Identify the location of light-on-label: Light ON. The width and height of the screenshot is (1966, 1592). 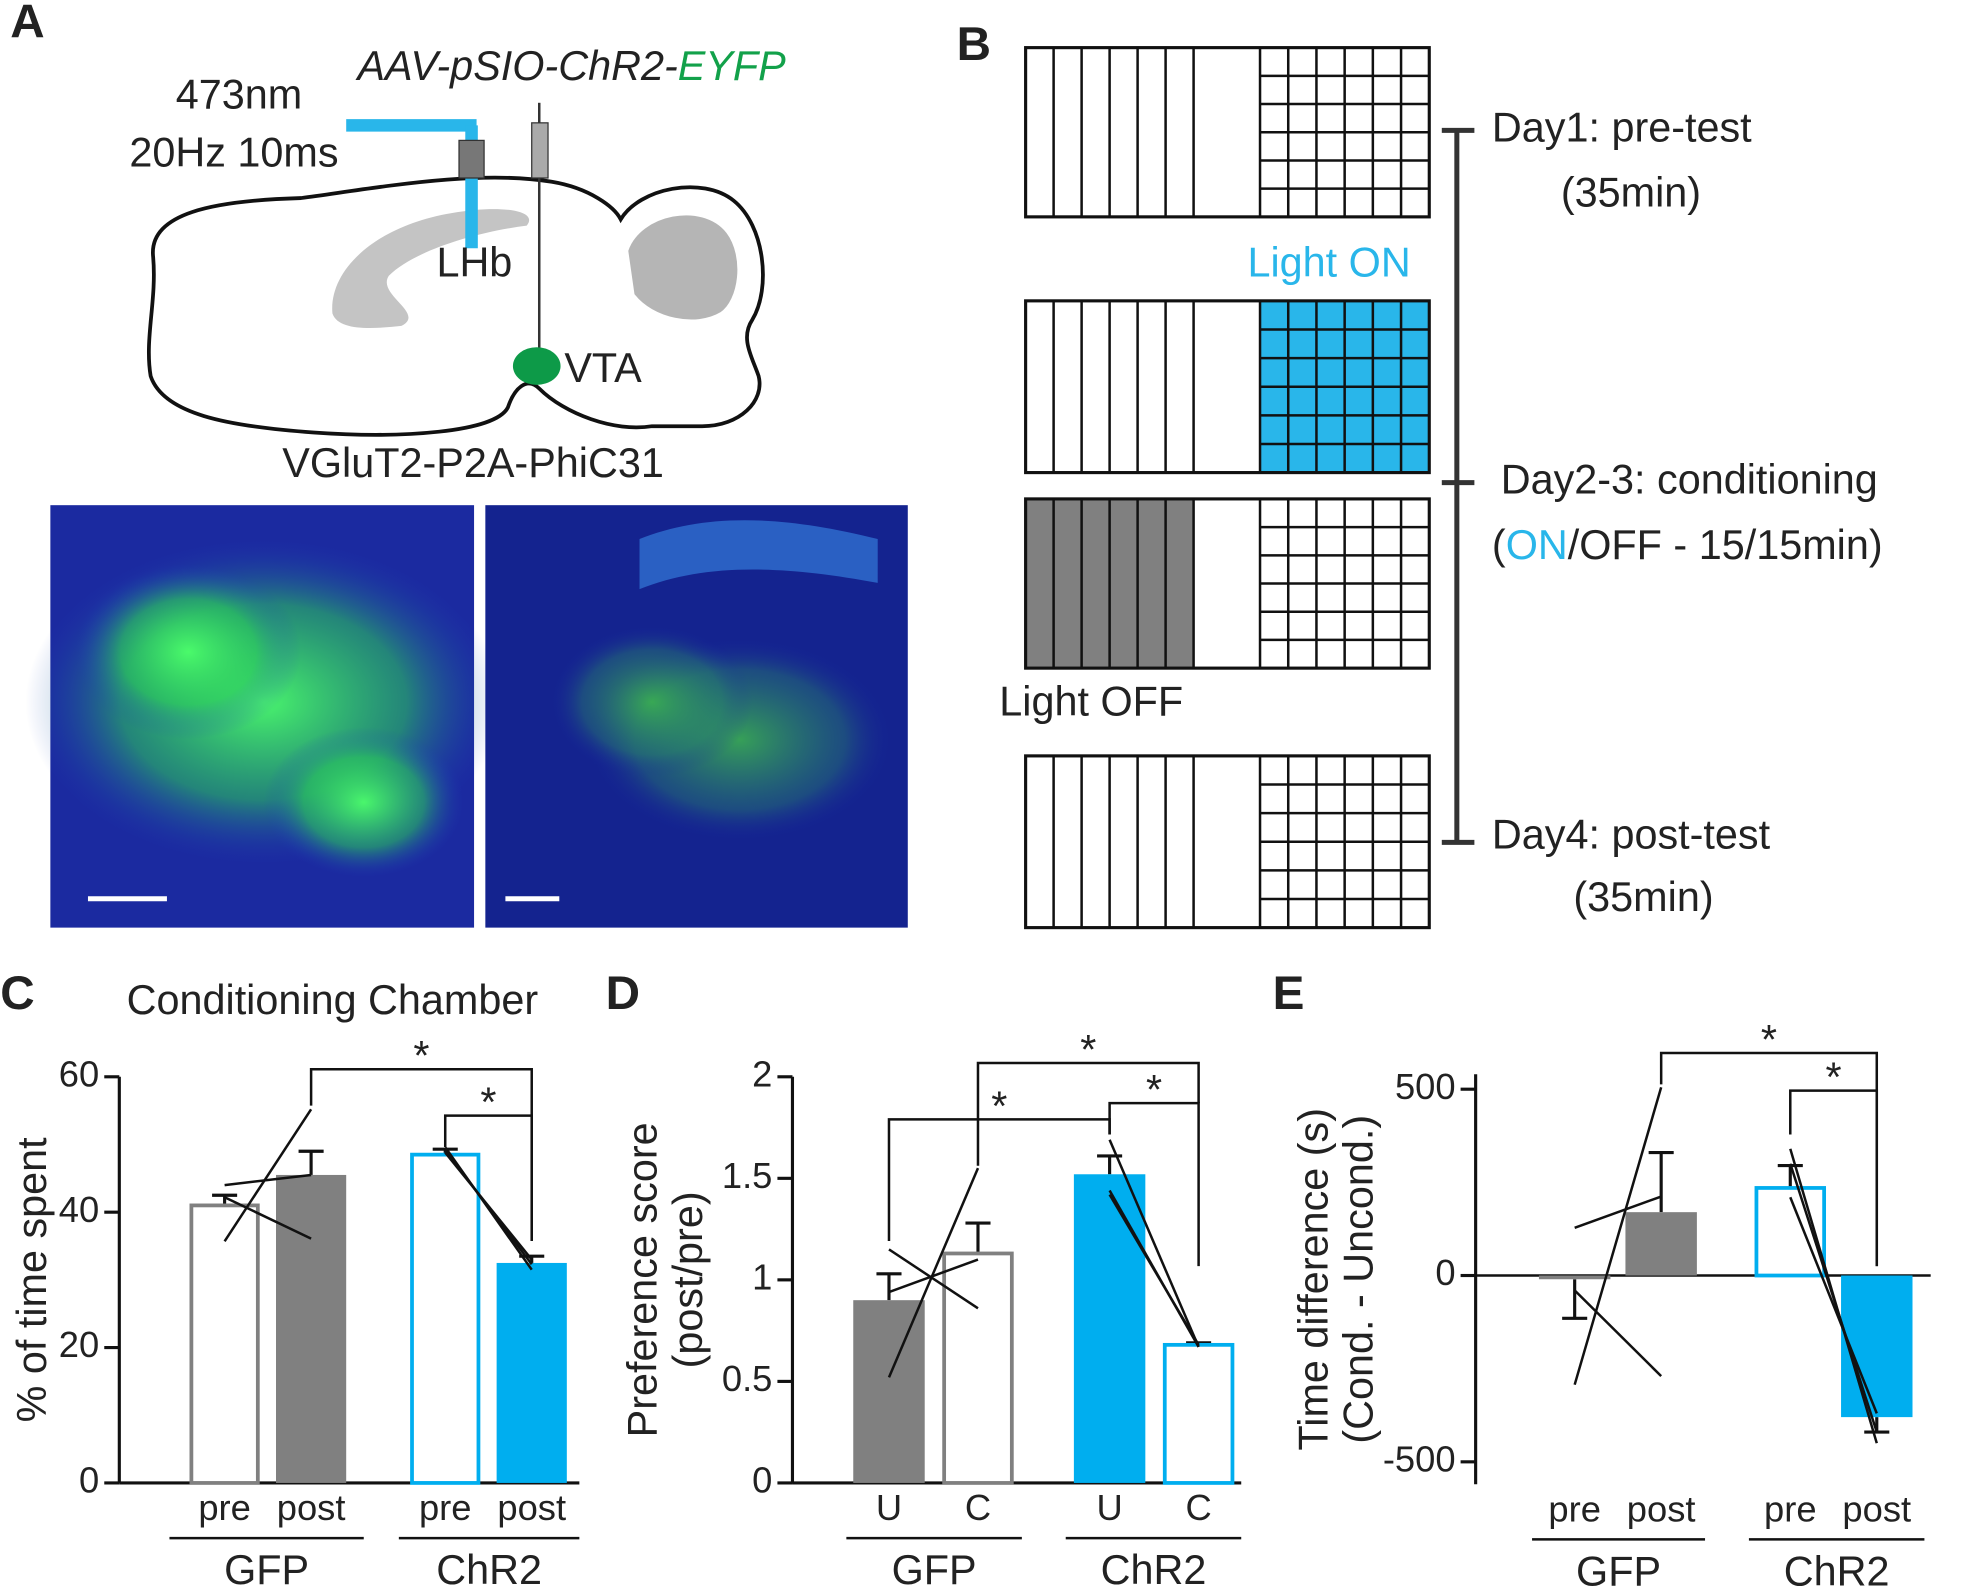
(1328, 263).